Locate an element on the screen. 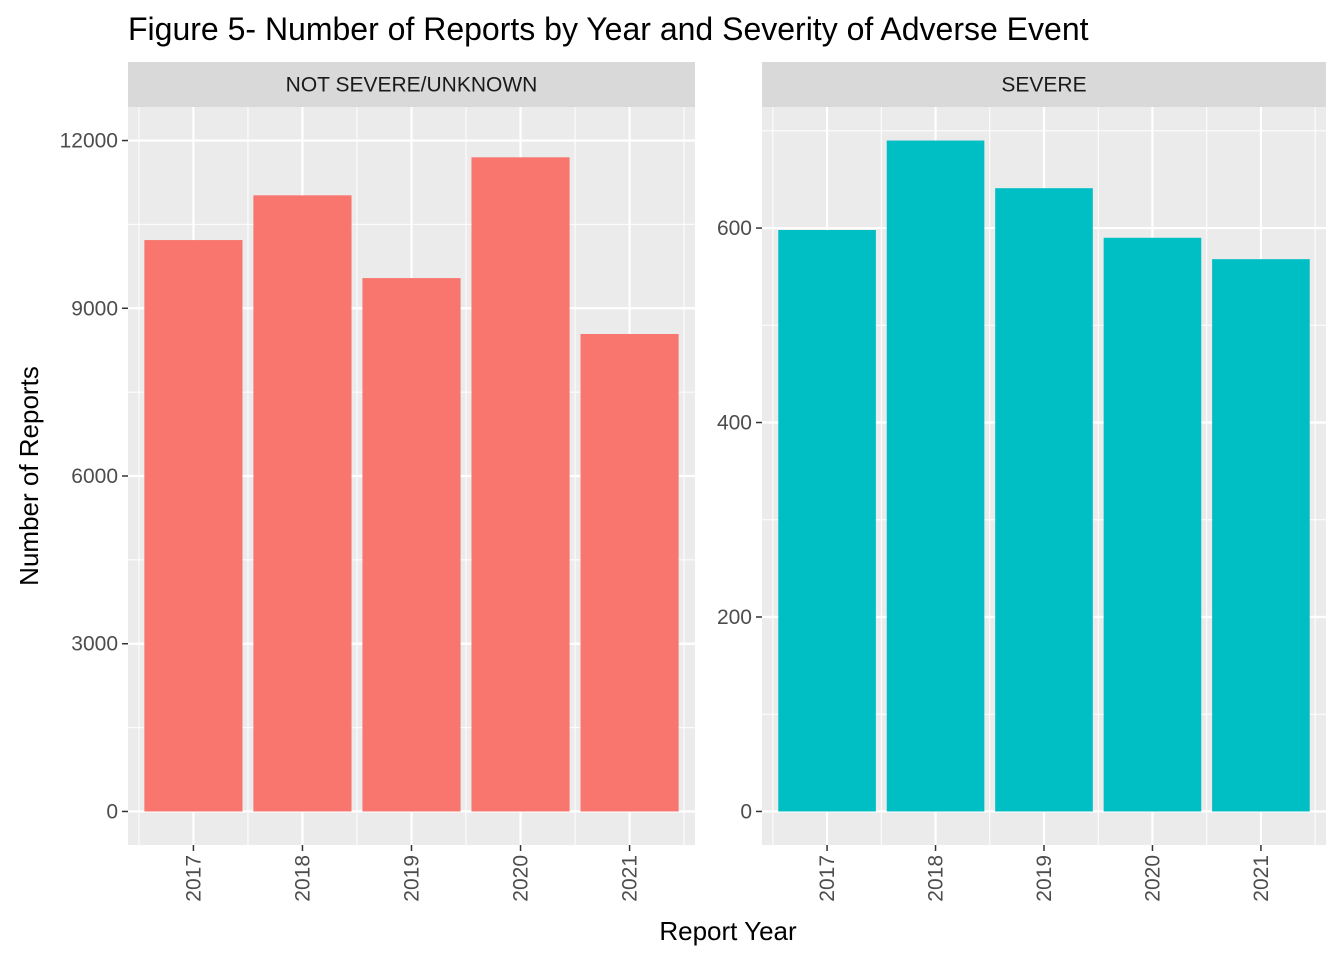  strip-label-not-severe: NOT SEVERE/UNKNOWN is located at coordinates (412, 85).